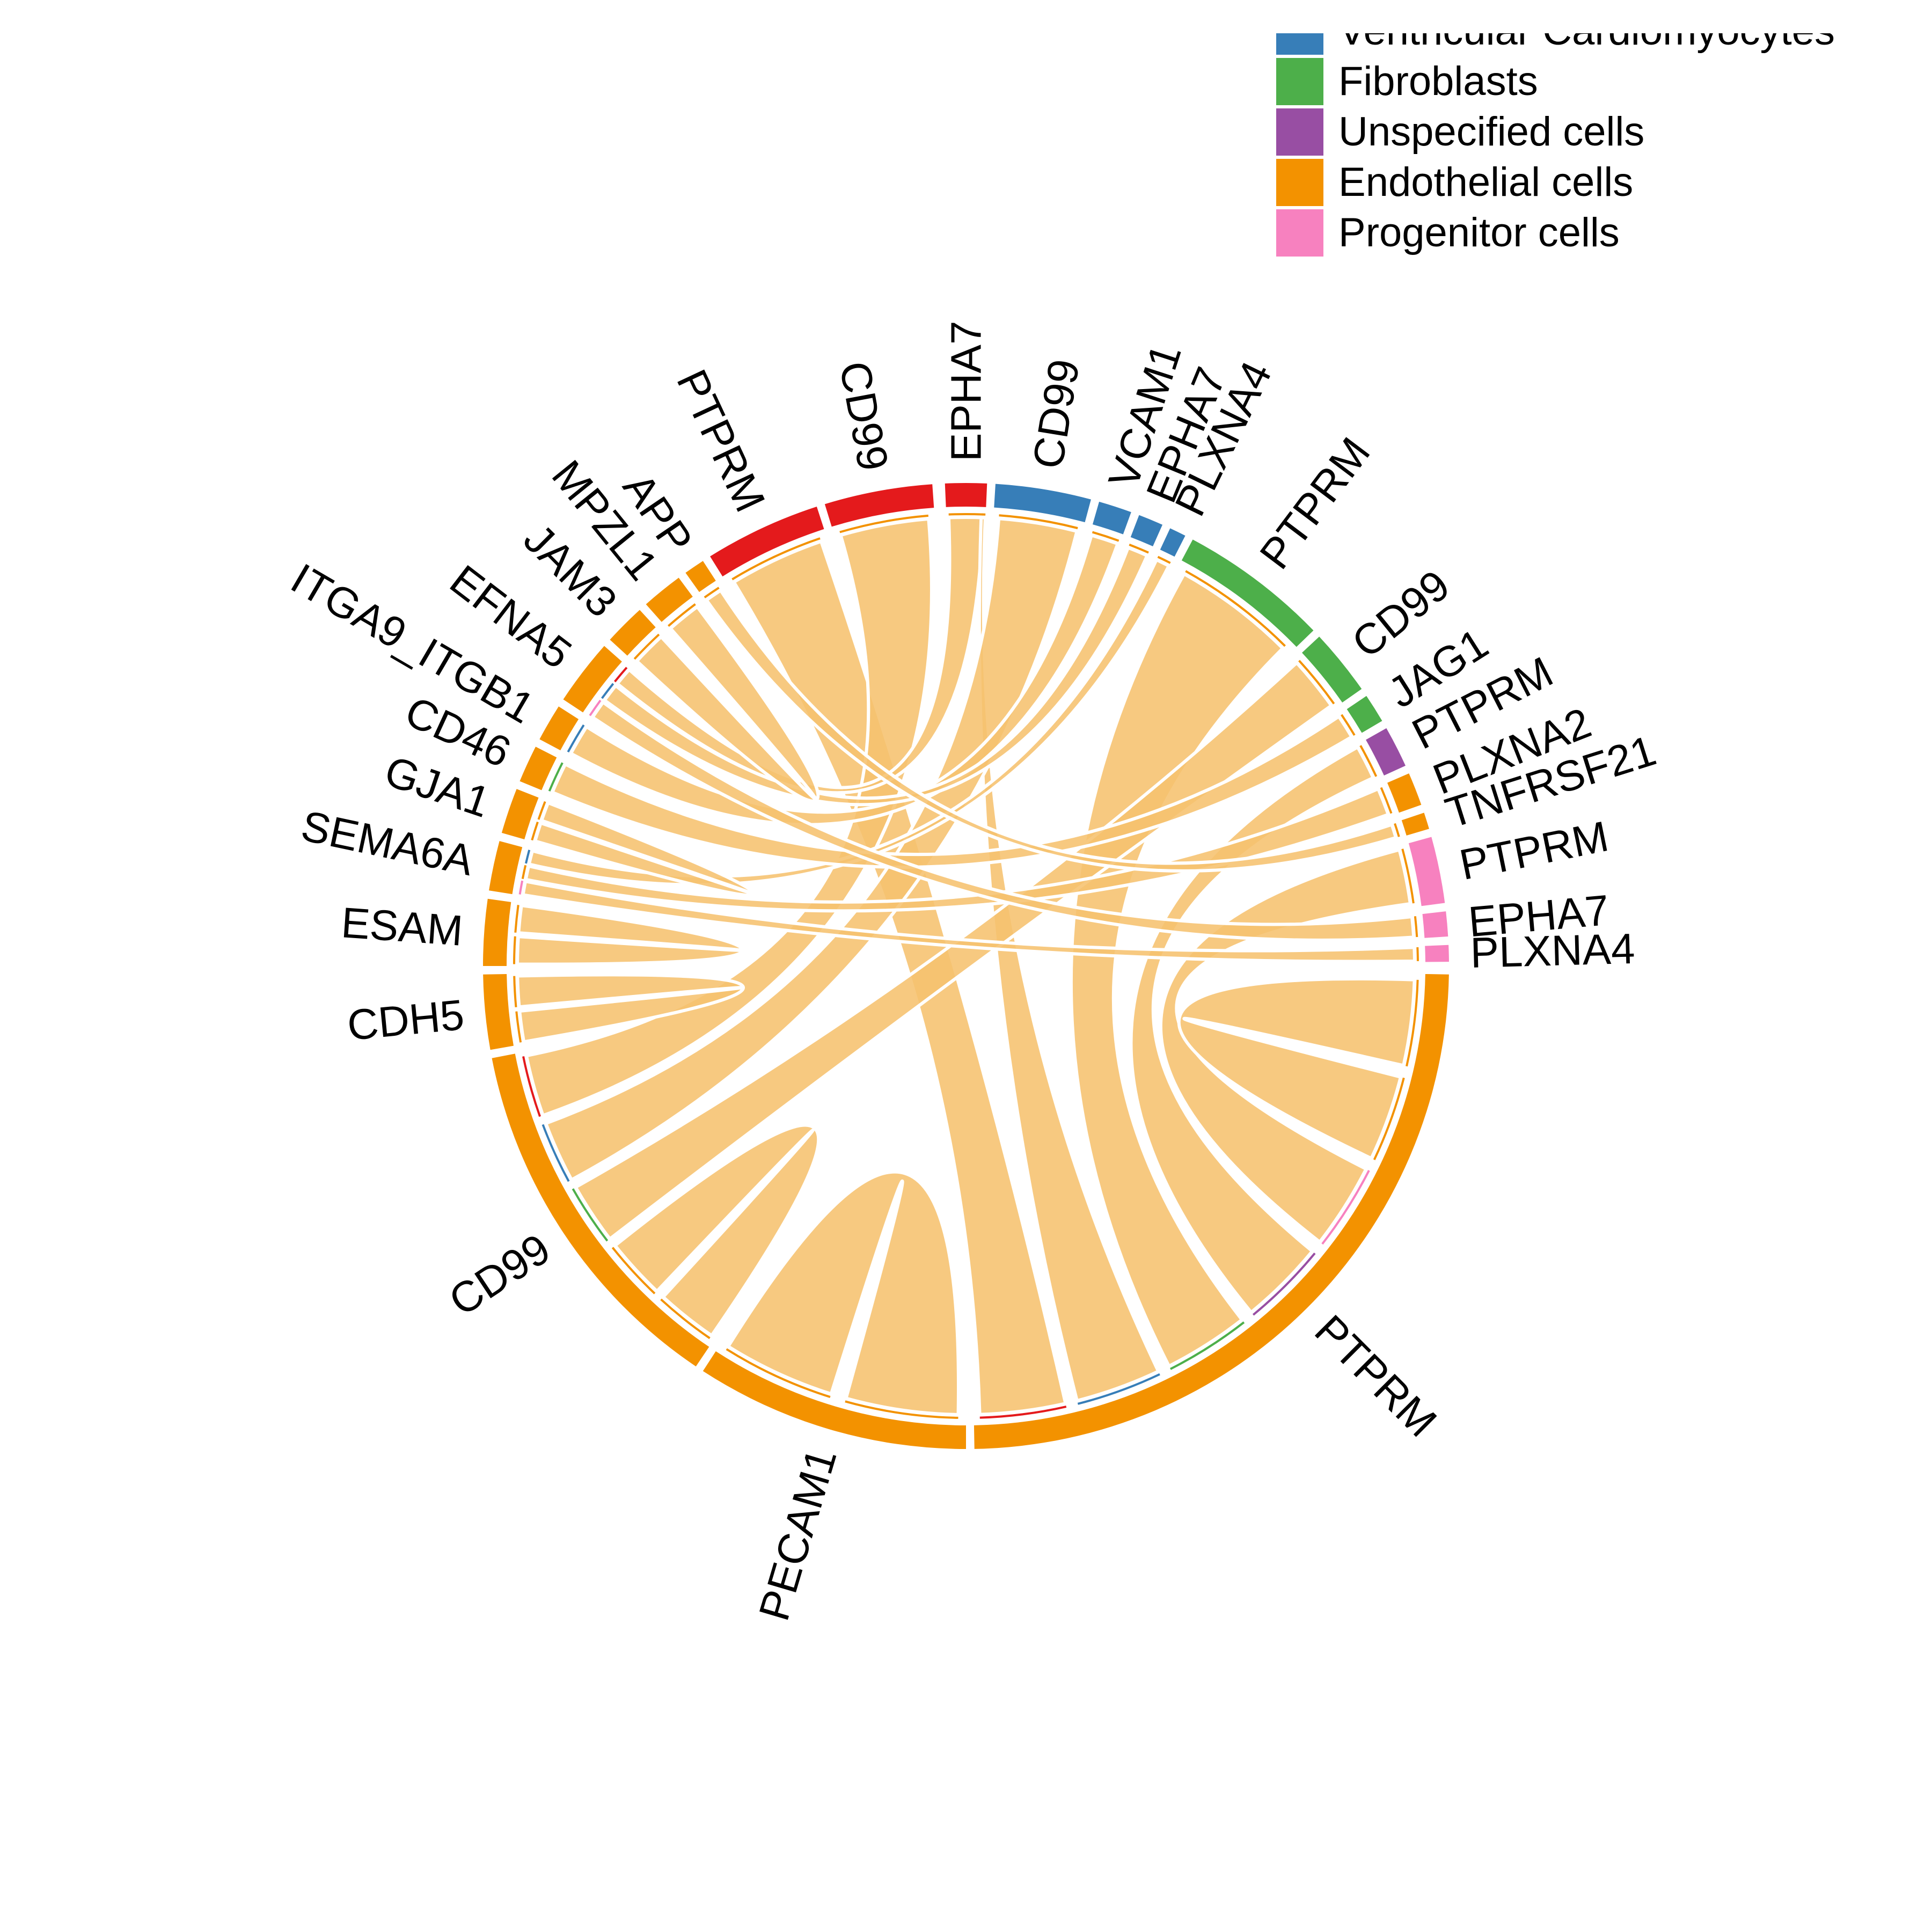  I want to click on sector-cd46-endothelial, so click(538, 769).